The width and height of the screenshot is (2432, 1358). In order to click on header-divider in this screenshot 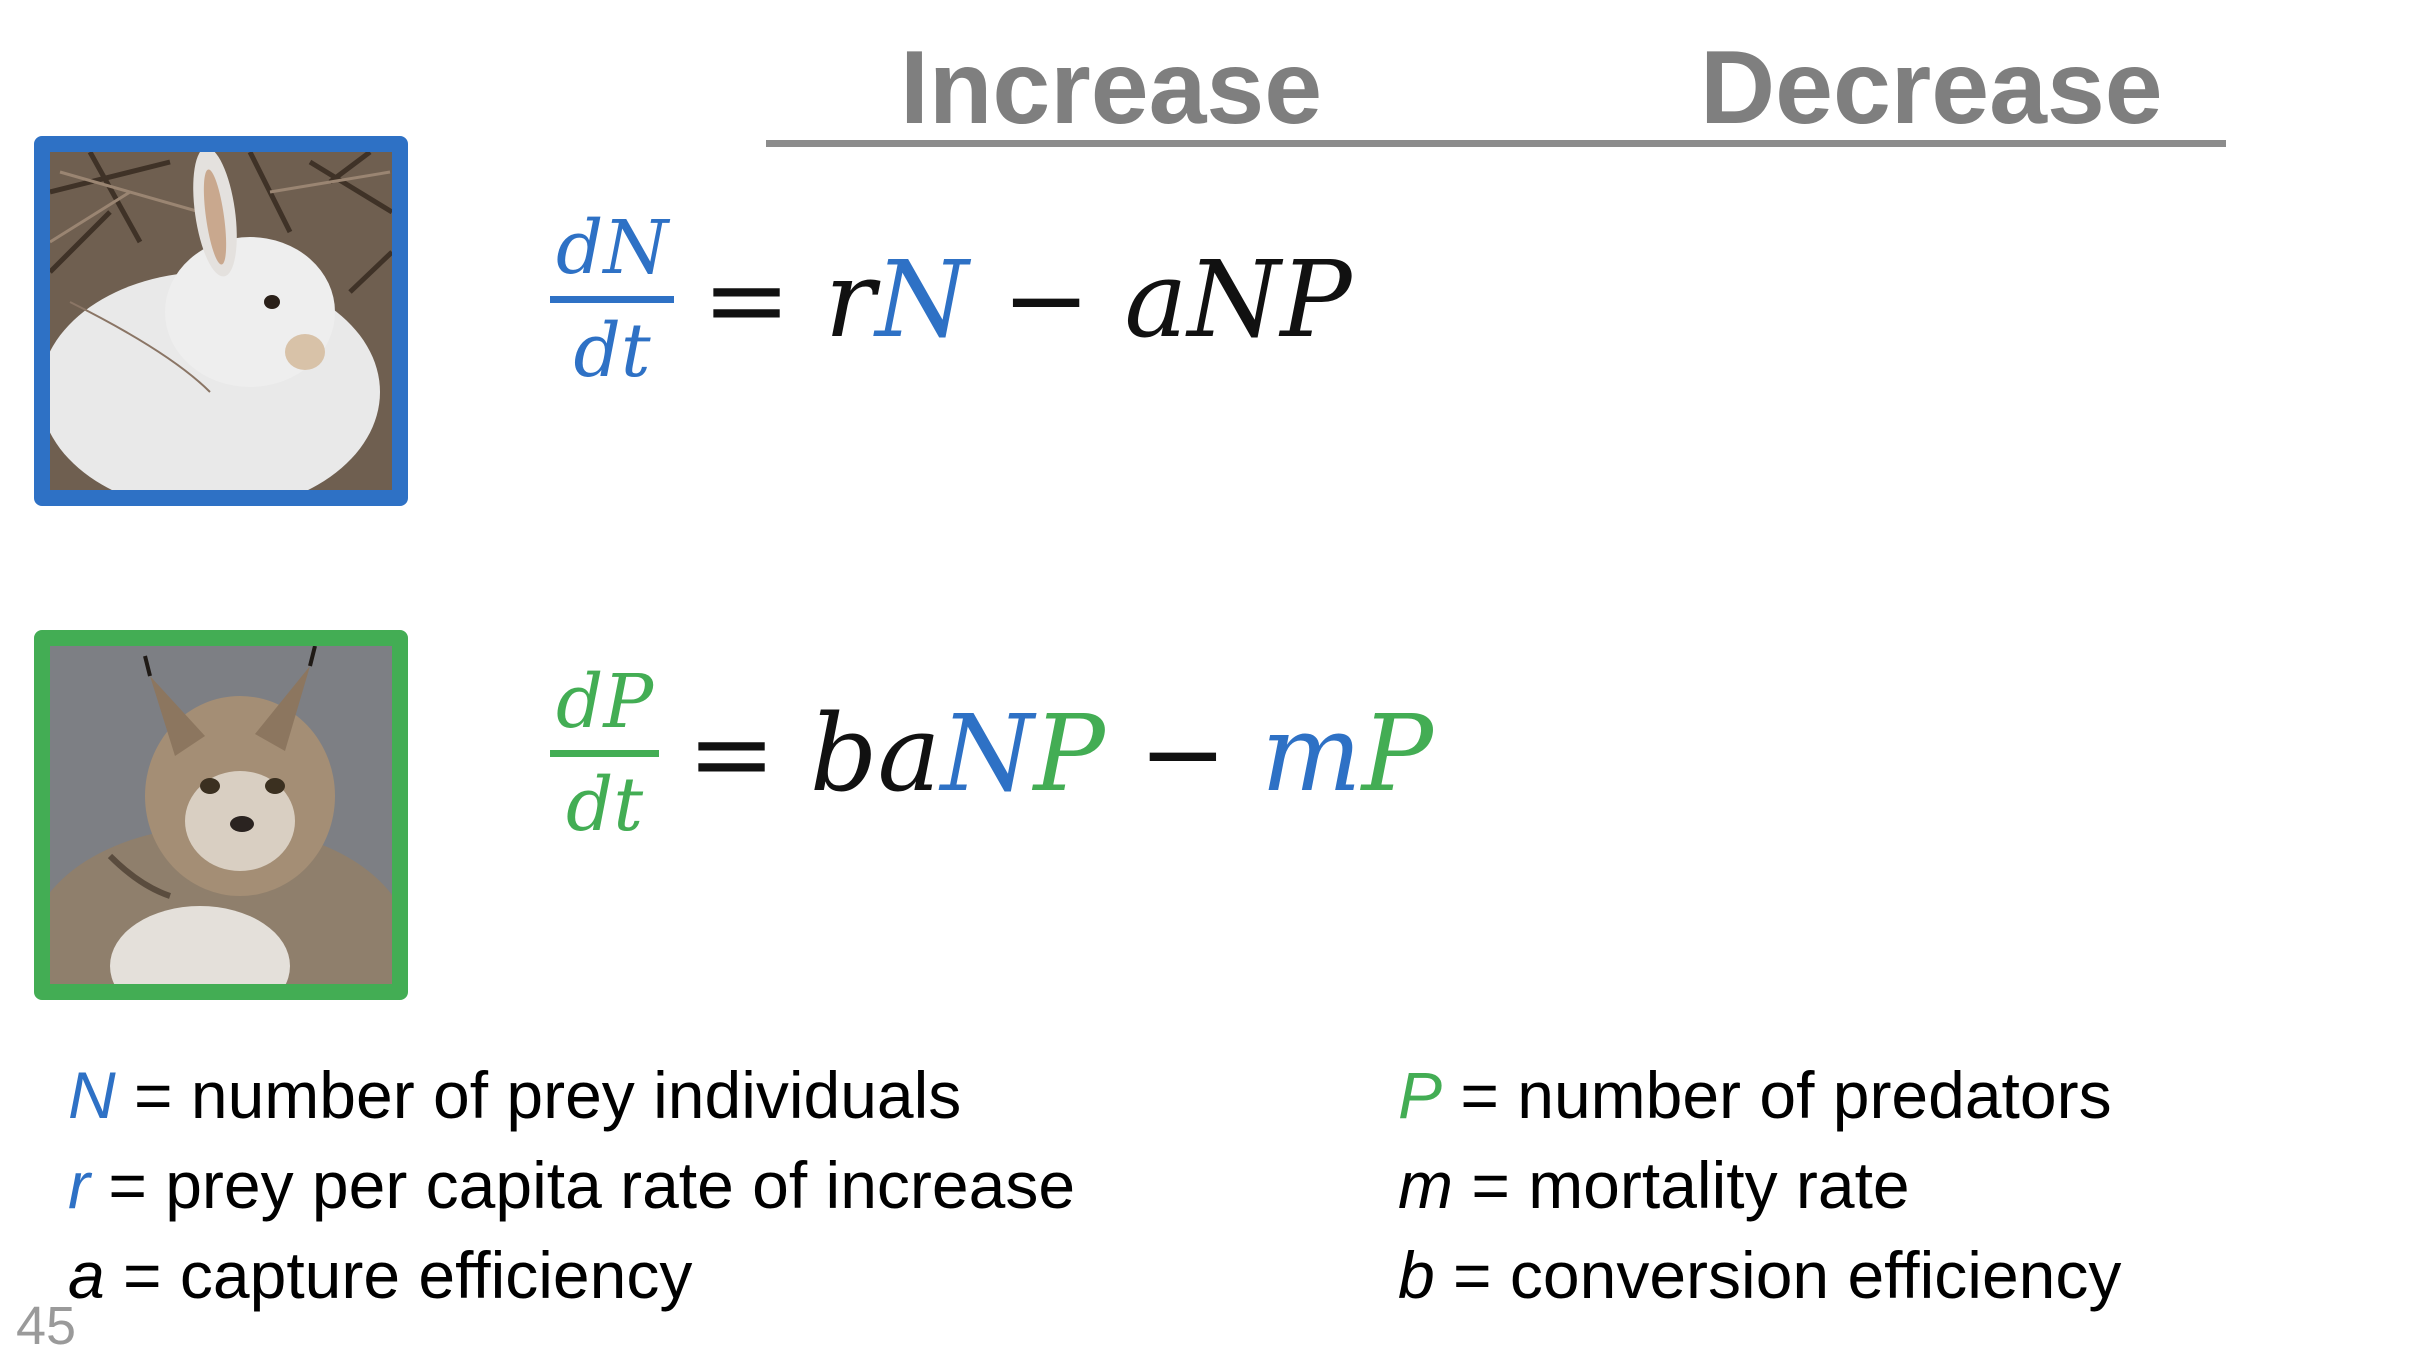, I will do `click(1496, 143)`.